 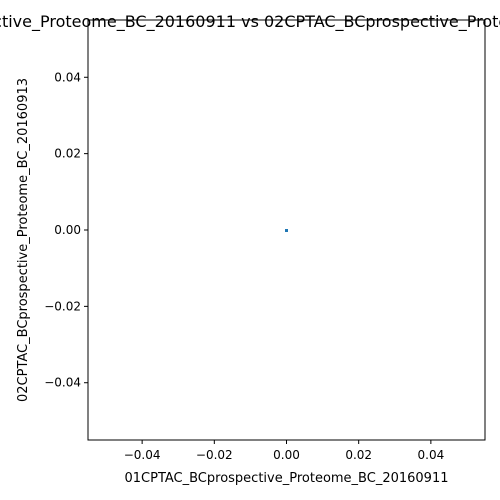 What do you see at coordinates (214, 455) in the screenshot?
I see `x-tick-label: −0.02` at bounding box center [214, 455].